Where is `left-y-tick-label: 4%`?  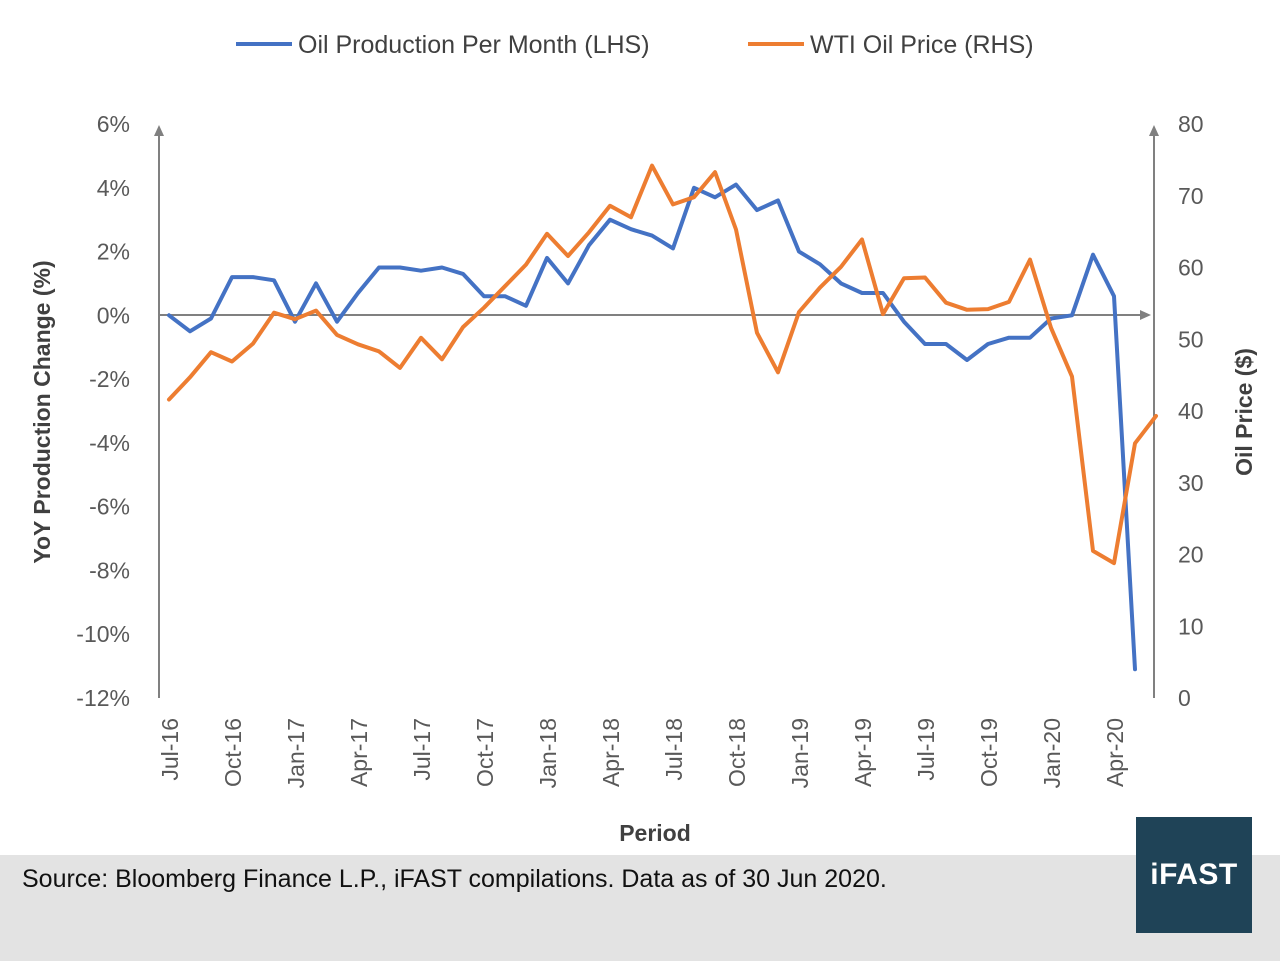 left-y-tick-label: 4% is located at coordinates (113, 188).